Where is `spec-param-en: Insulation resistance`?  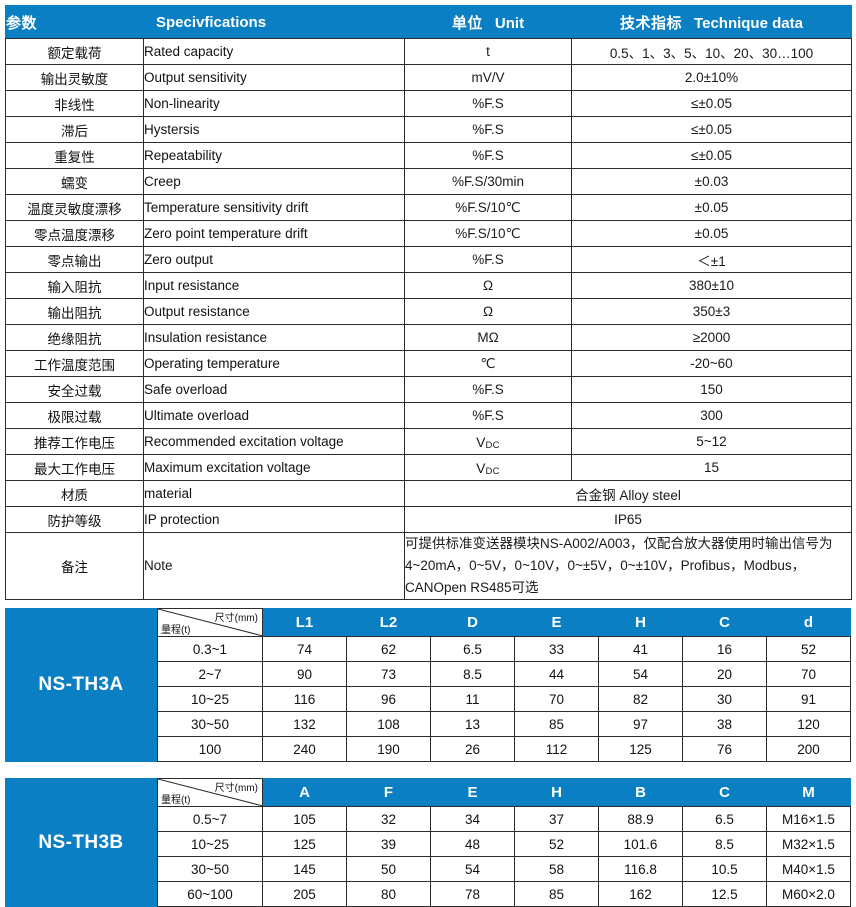
spec-param-en: Insulation resistance is located at coordinates (274, 337).